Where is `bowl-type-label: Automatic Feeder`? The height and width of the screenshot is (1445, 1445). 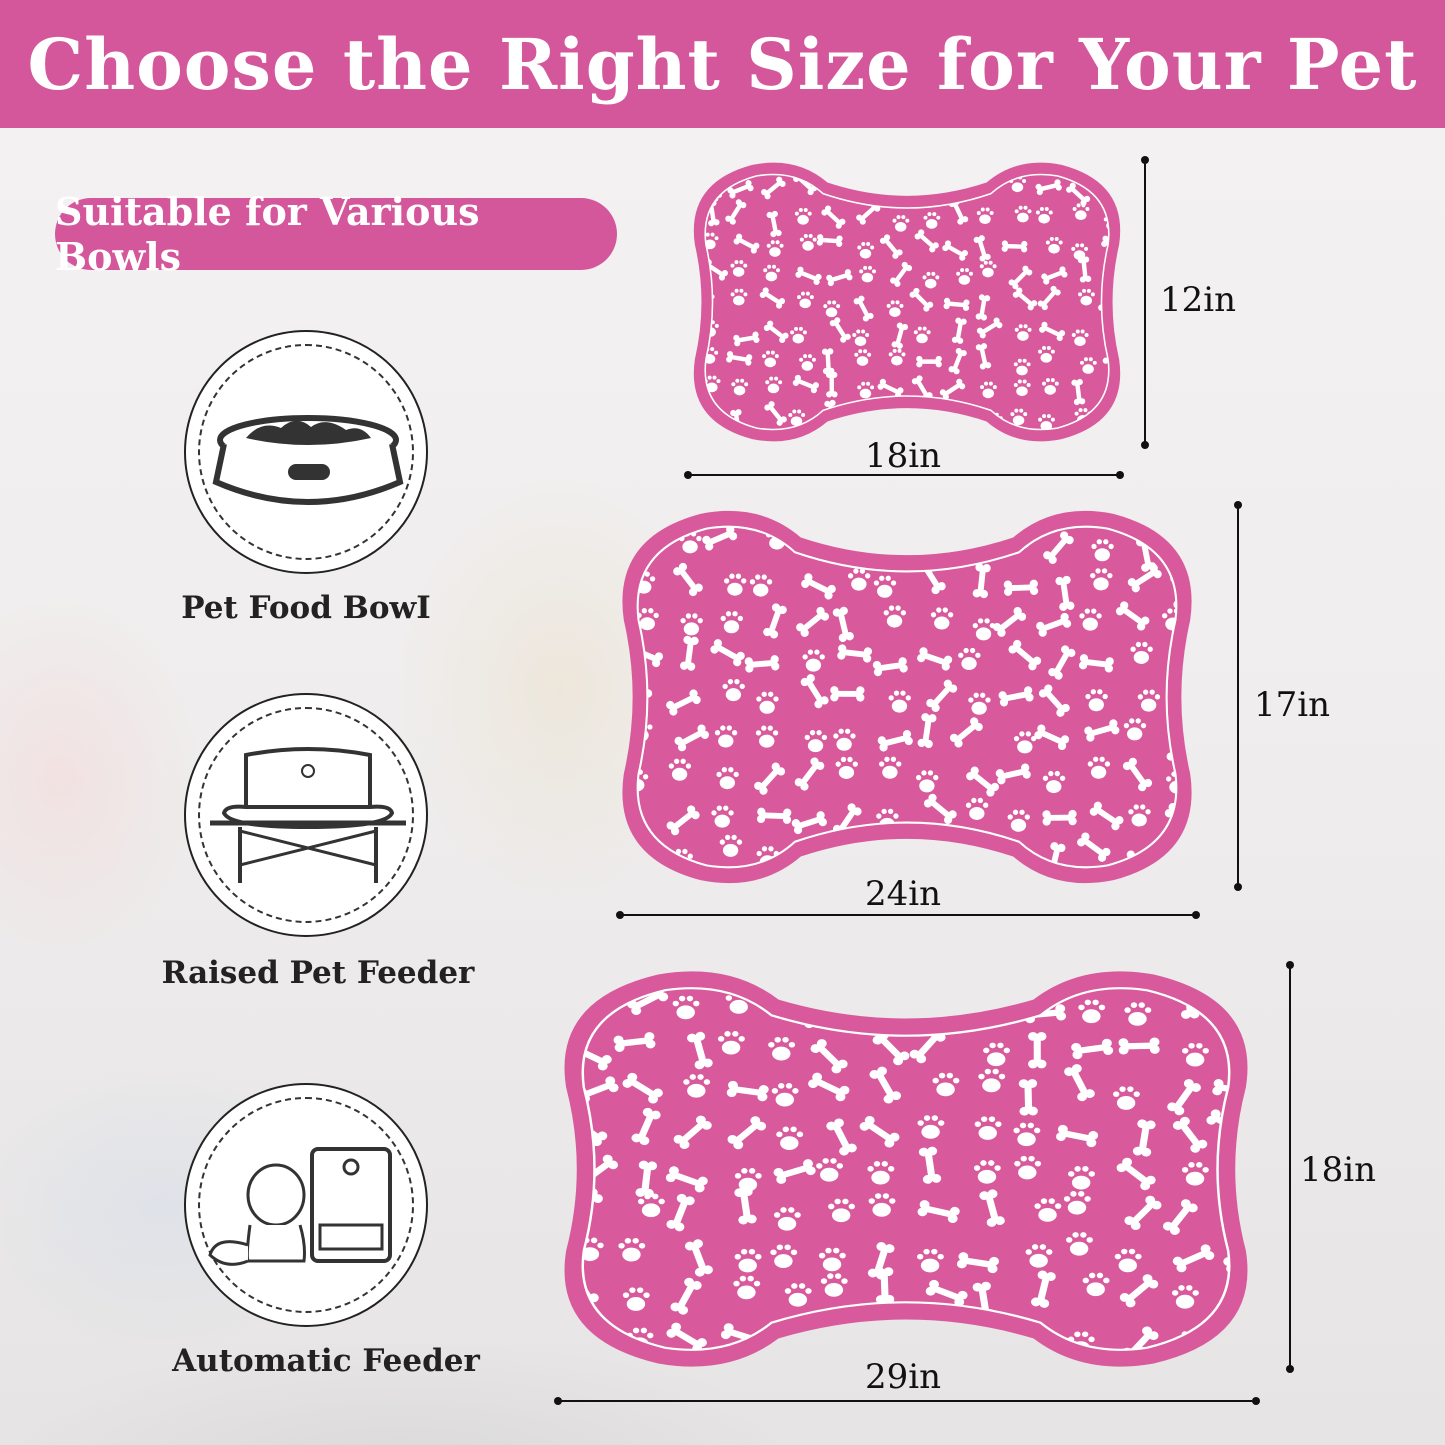 bowl-type-label: Automatic Feeder is located at coordinates (326, 1361).